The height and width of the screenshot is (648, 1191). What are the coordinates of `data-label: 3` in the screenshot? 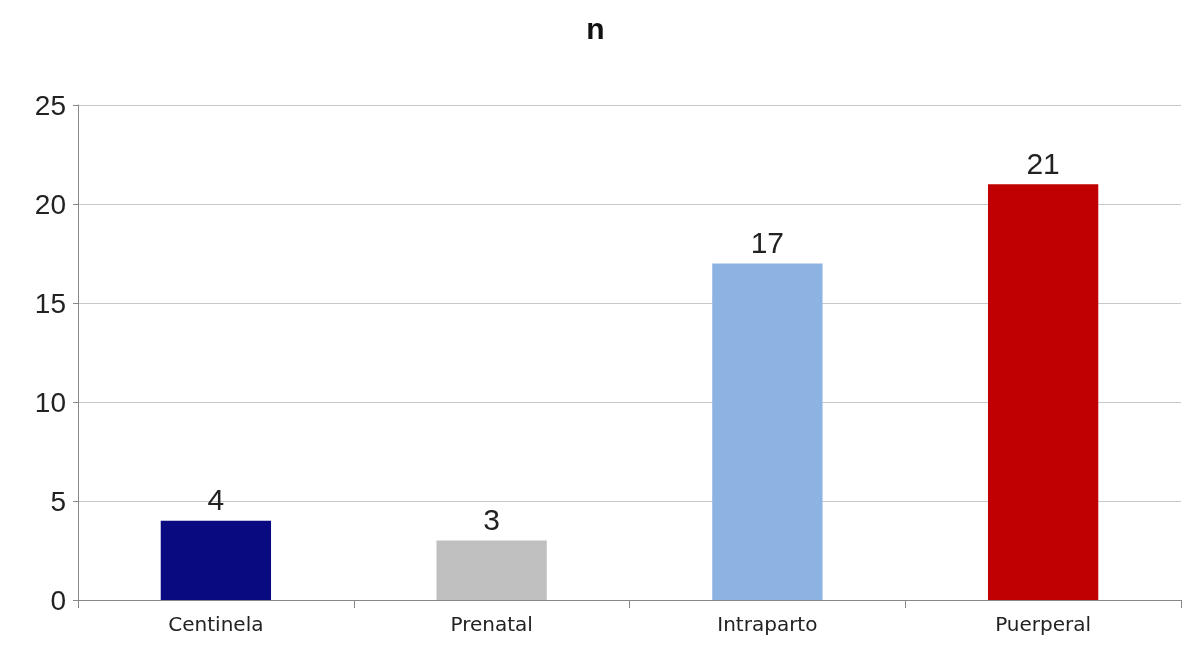 It's located at (491, 520).